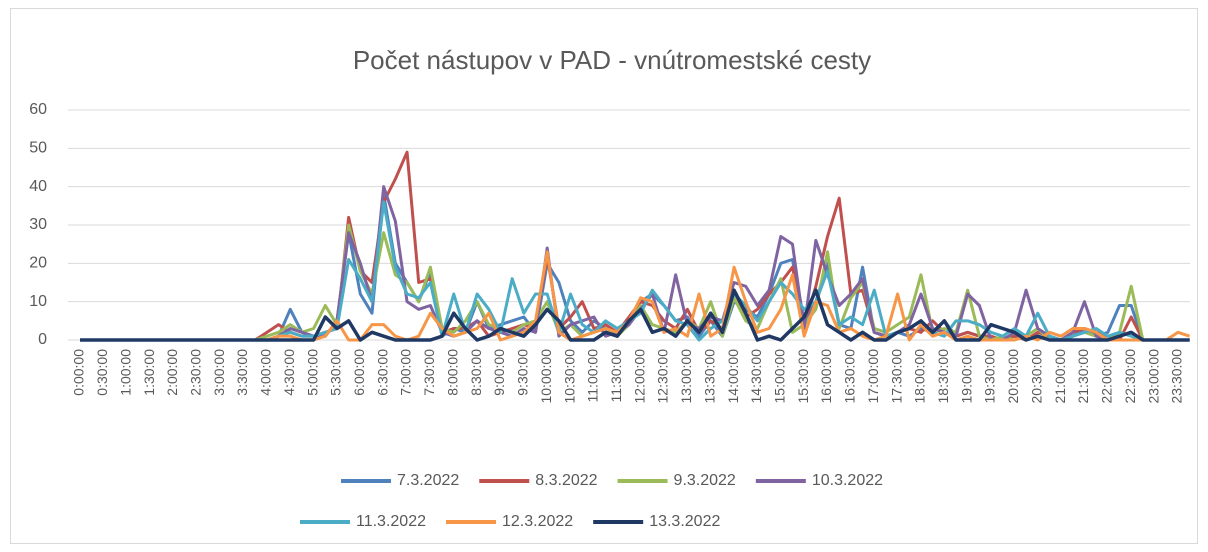 This screenshot has height=552, width=1208. What do you see at coordinates (499, 372) in the screenshot?
I see `x-tick-label: 9:00:00` at bounding box center [499, 372].